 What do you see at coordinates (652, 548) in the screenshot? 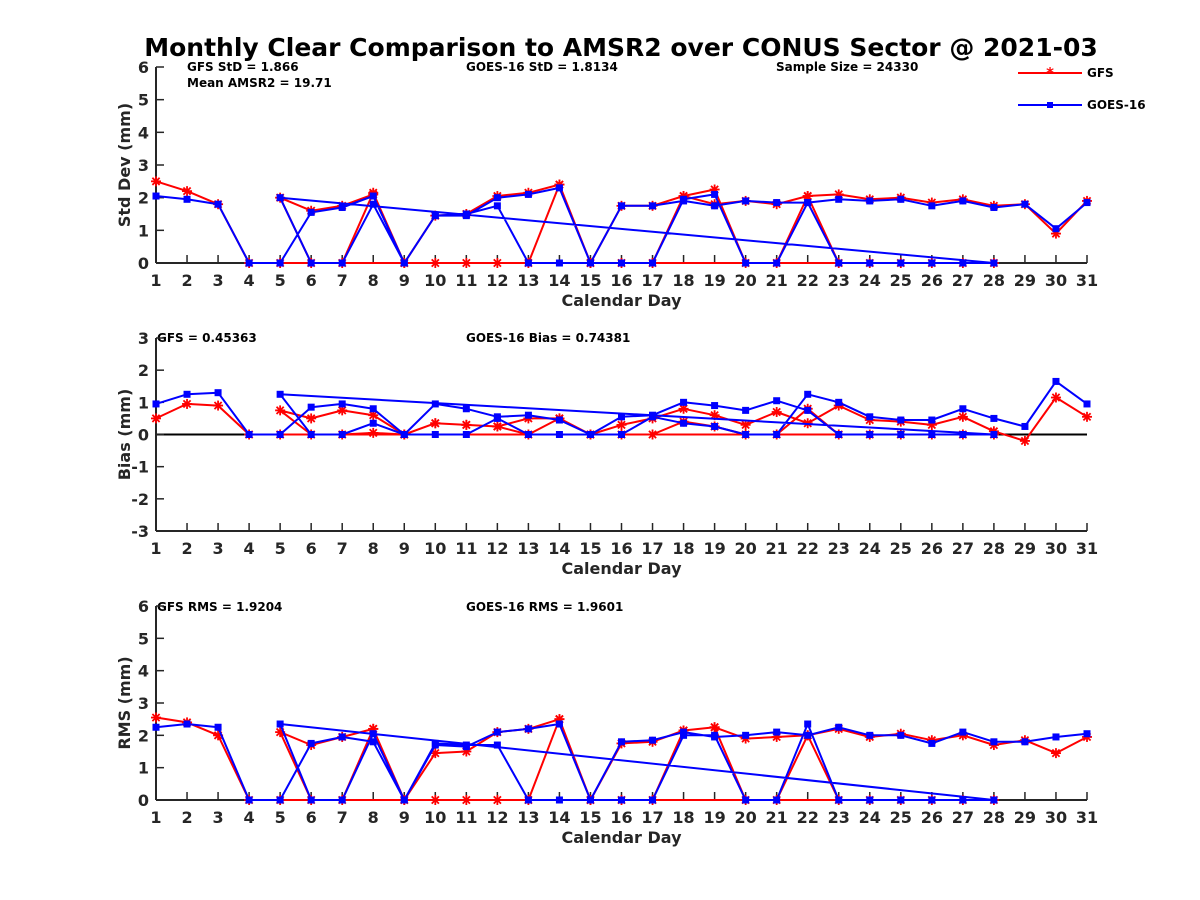
I see `bias-x-tick-label: 17` at bounding box center [652, 548].